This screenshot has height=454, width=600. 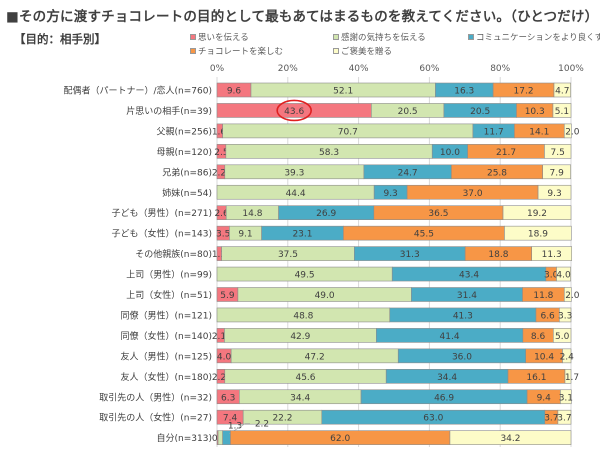 What do you see at coordinates (184, 152) in the screenshot?
I see `category-label: 母親(n=120)` at bounding box center [184, 152].